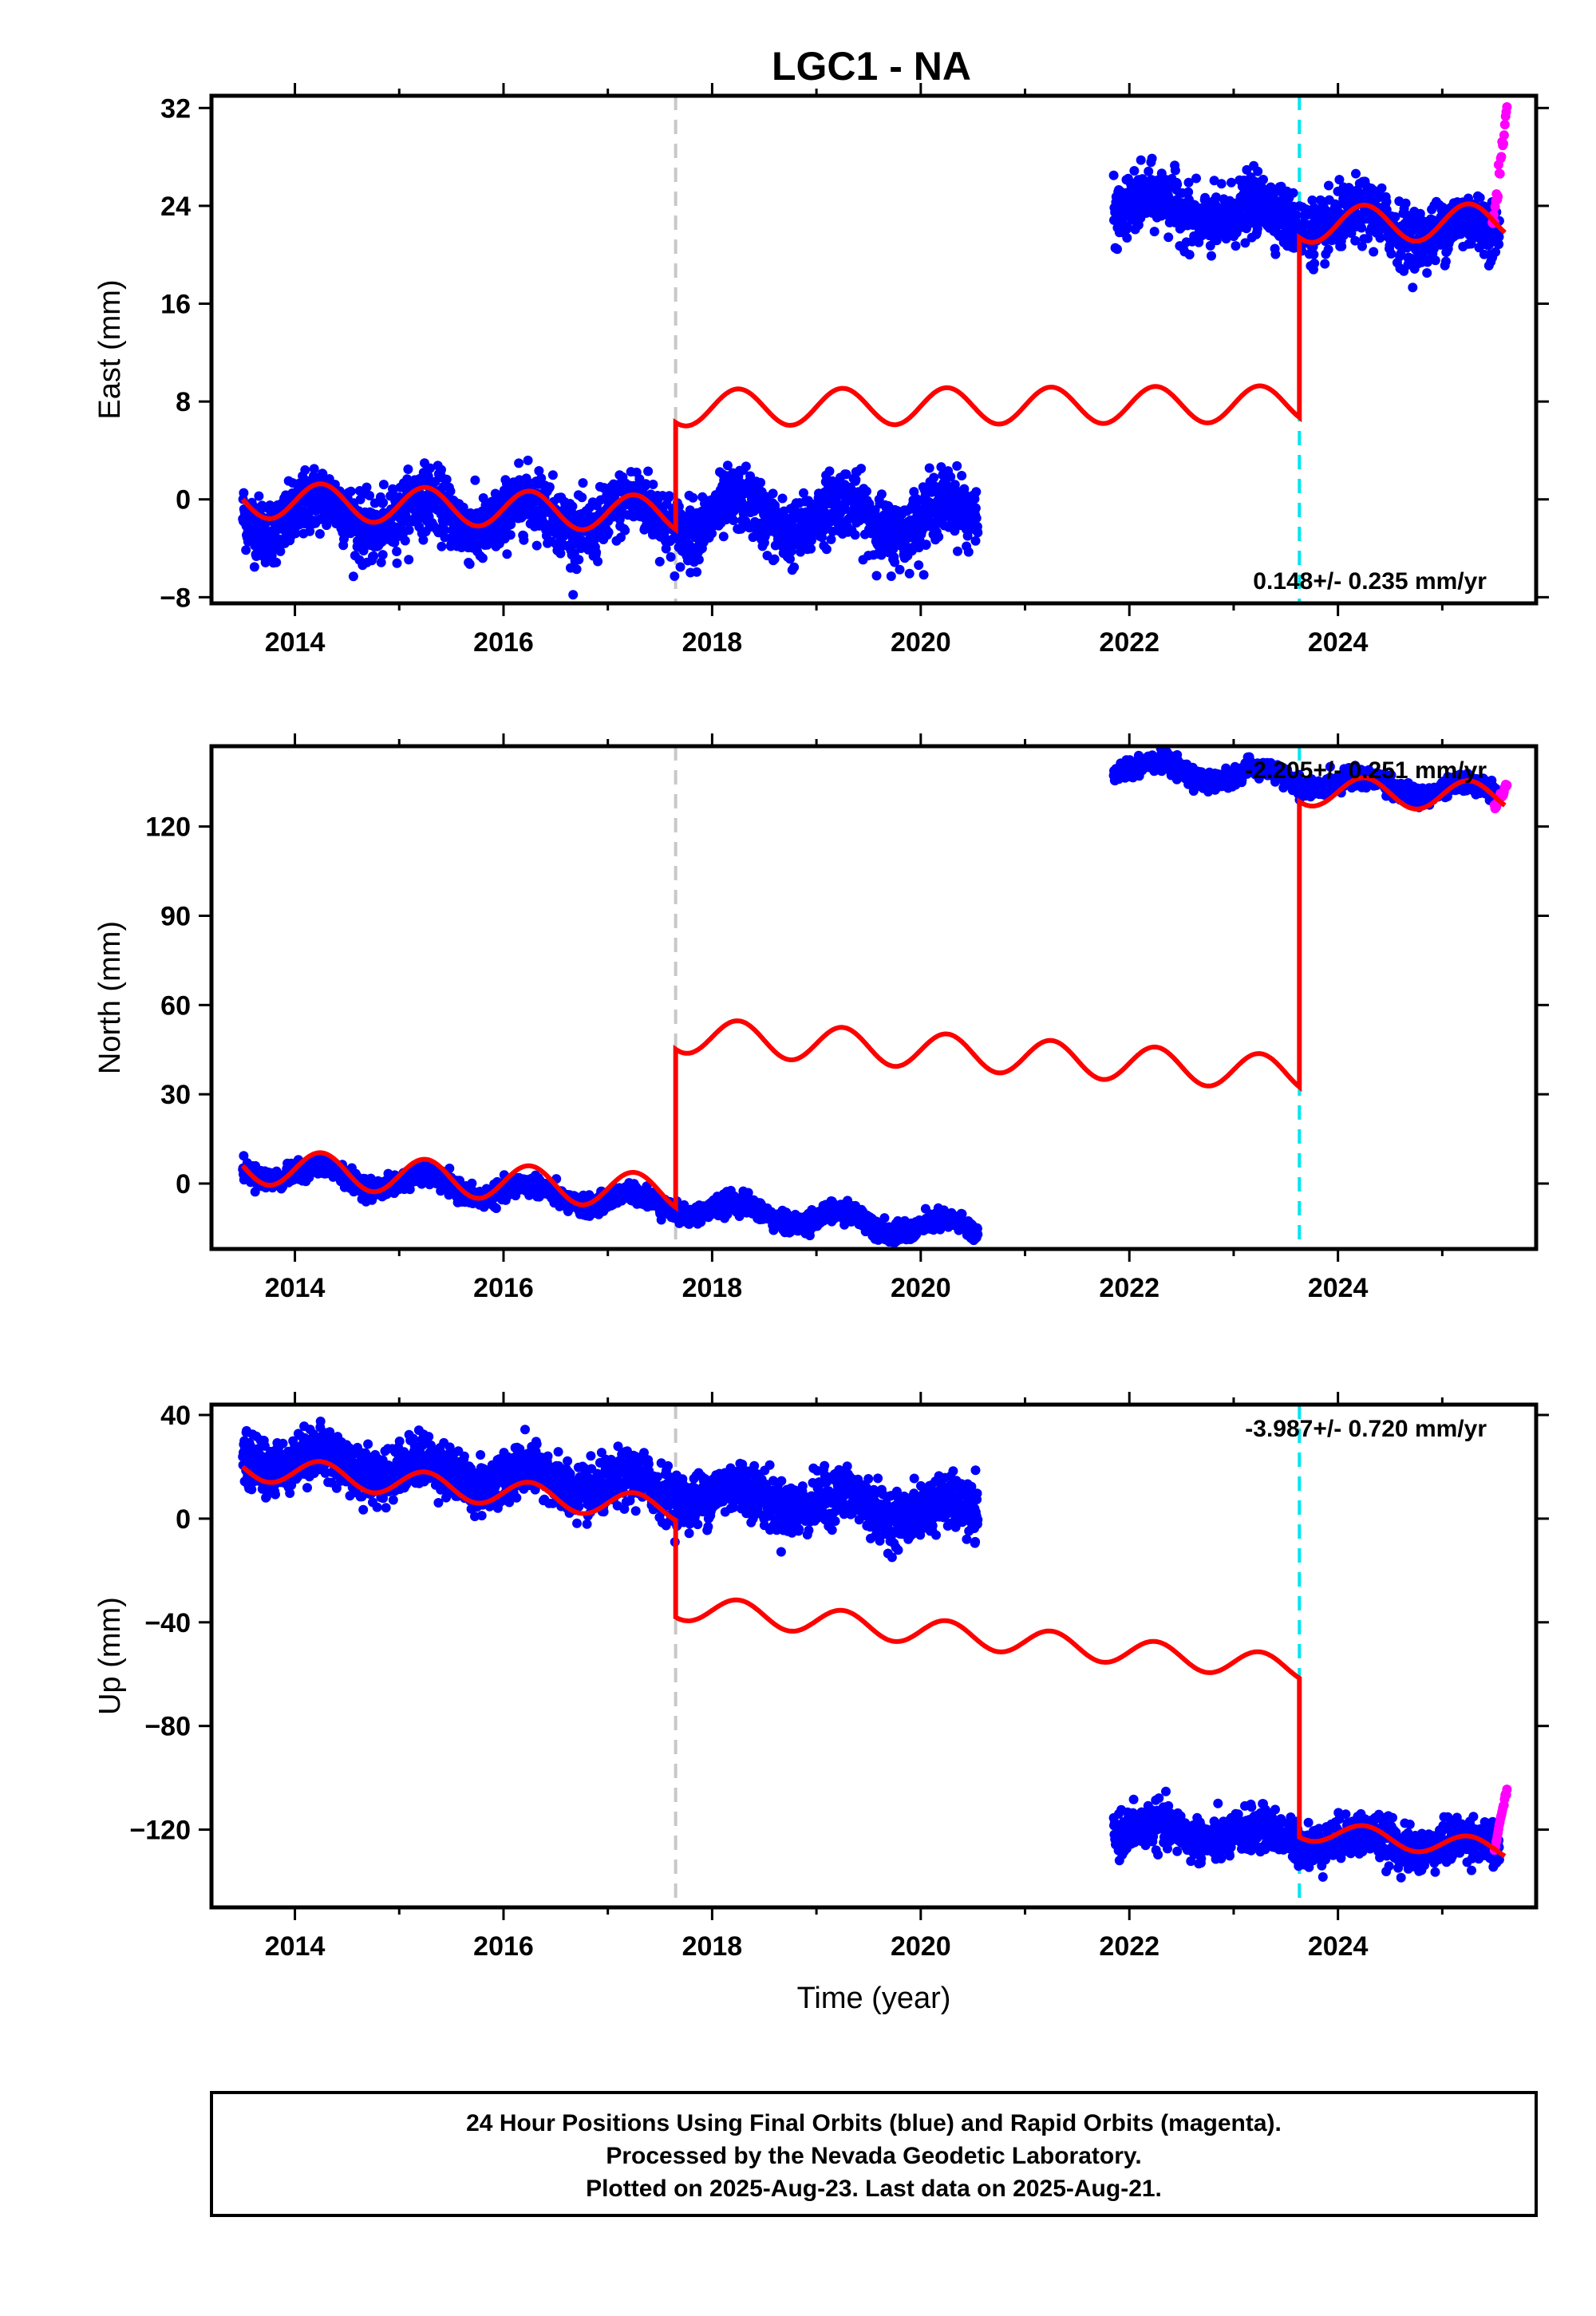 The image size is (1596, 2316). Describe the element at coordinates (183, 402) in the screenshot. I see `east-y-tick-label: 8` at that location.